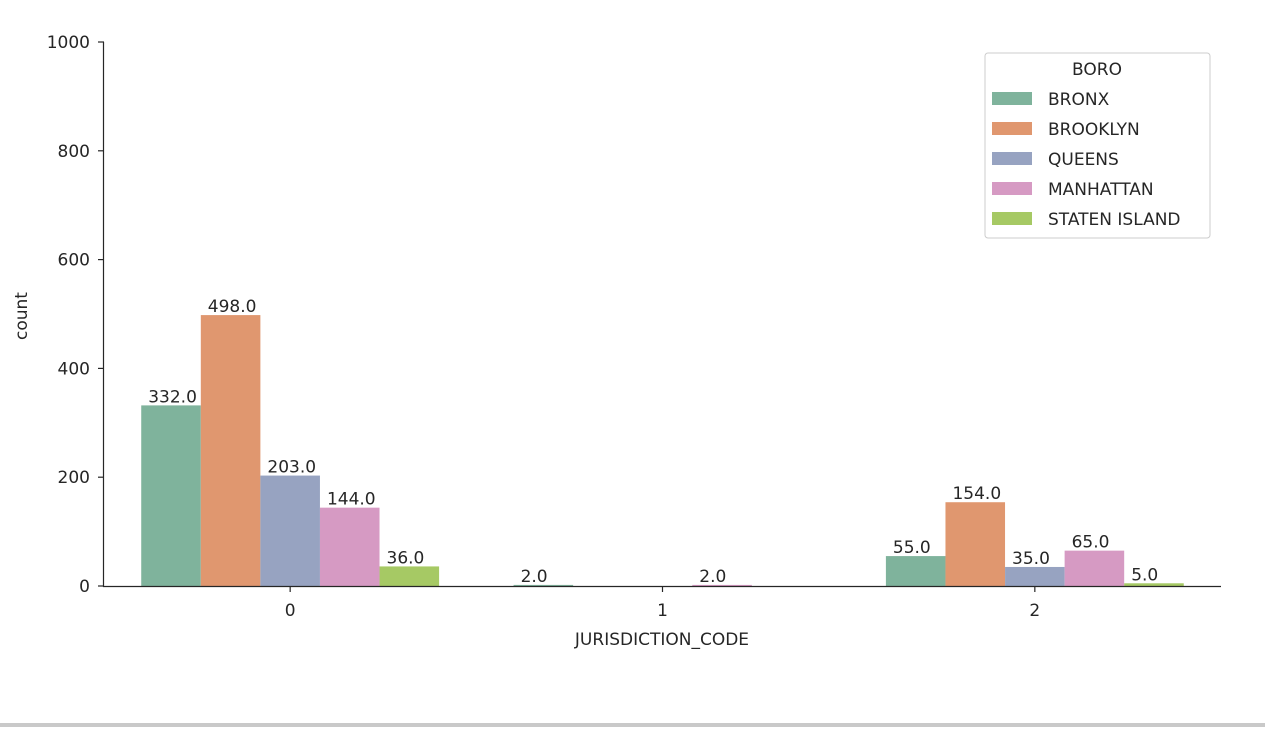  I want to click on legend-label: STATEN ISLAND, so click(1114, 220).